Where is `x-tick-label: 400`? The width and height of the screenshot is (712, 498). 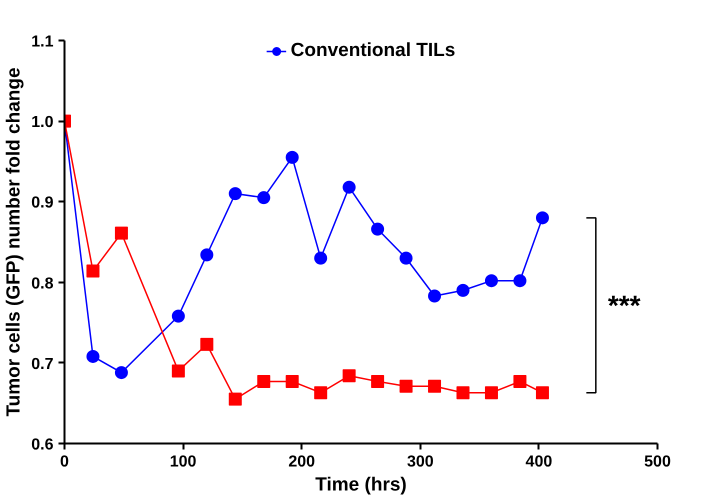 x-tick-label: 400 is located at coordinates (539, 462).